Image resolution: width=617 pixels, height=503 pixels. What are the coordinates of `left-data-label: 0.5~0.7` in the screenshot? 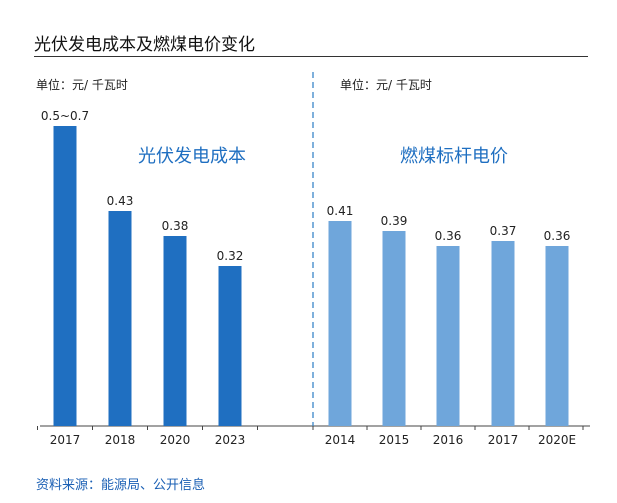 It's located at (65, 116).